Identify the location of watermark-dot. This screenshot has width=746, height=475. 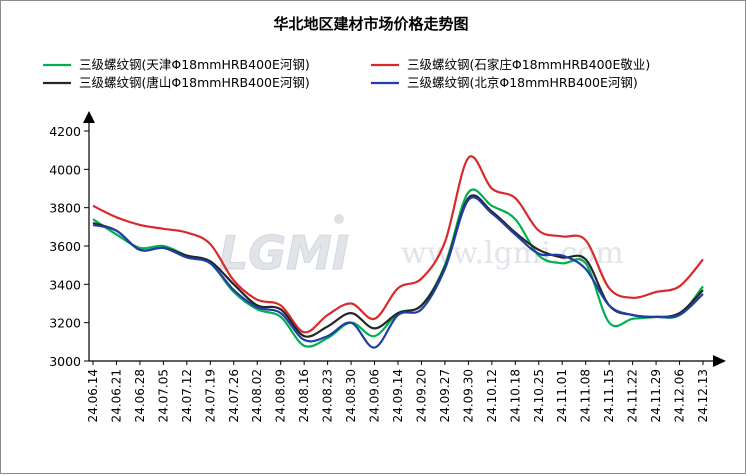
(339, 219).